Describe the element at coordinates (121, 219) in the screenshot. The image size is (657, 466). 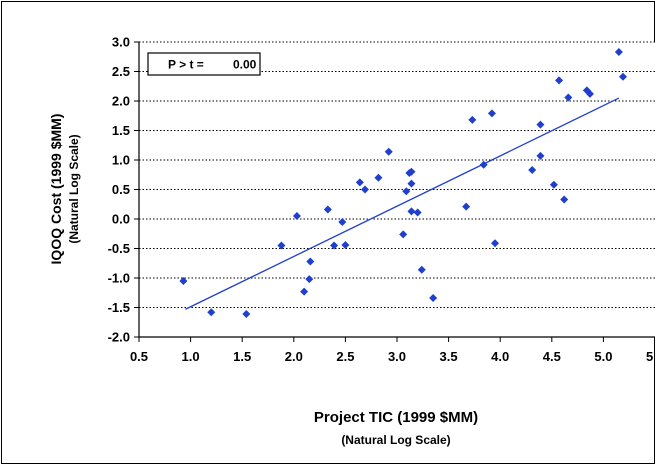
I see `y-tick-label: 0.0` at that location.